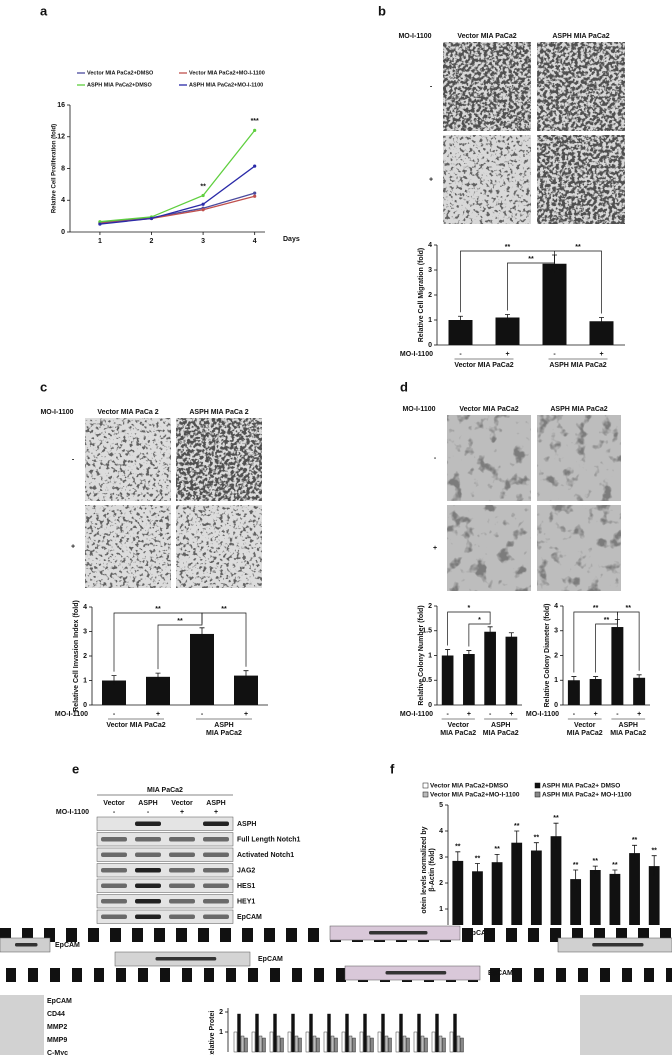 The width and height of the screenshot is (672, 1055). Describe the element at coordinates (441, 805) in the screenshot. I see `y-tick-label: 5` at that location.